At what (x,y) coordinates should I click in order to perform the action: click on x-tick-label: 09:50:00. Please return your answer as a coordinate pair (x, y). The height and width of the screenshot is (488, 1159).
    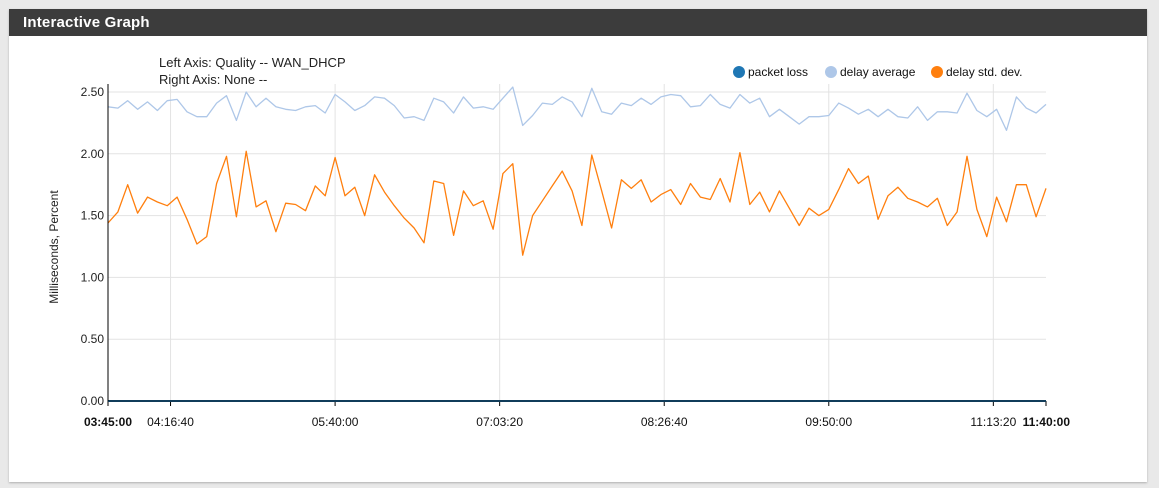
    Looking at the image, I should click on (828, 422).